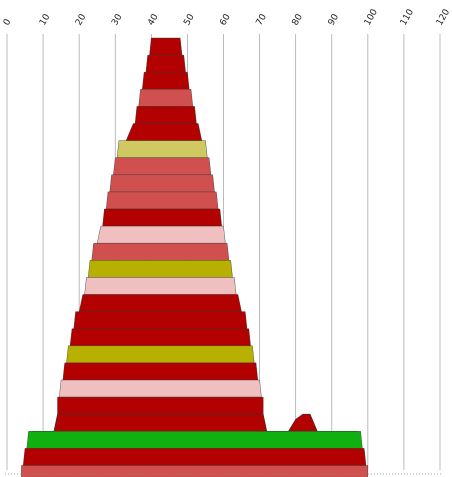  What do you see at coordinates (371, 17) in the screenshot?
I see `tick-label-100: 100` at bounding box center [371, 17].